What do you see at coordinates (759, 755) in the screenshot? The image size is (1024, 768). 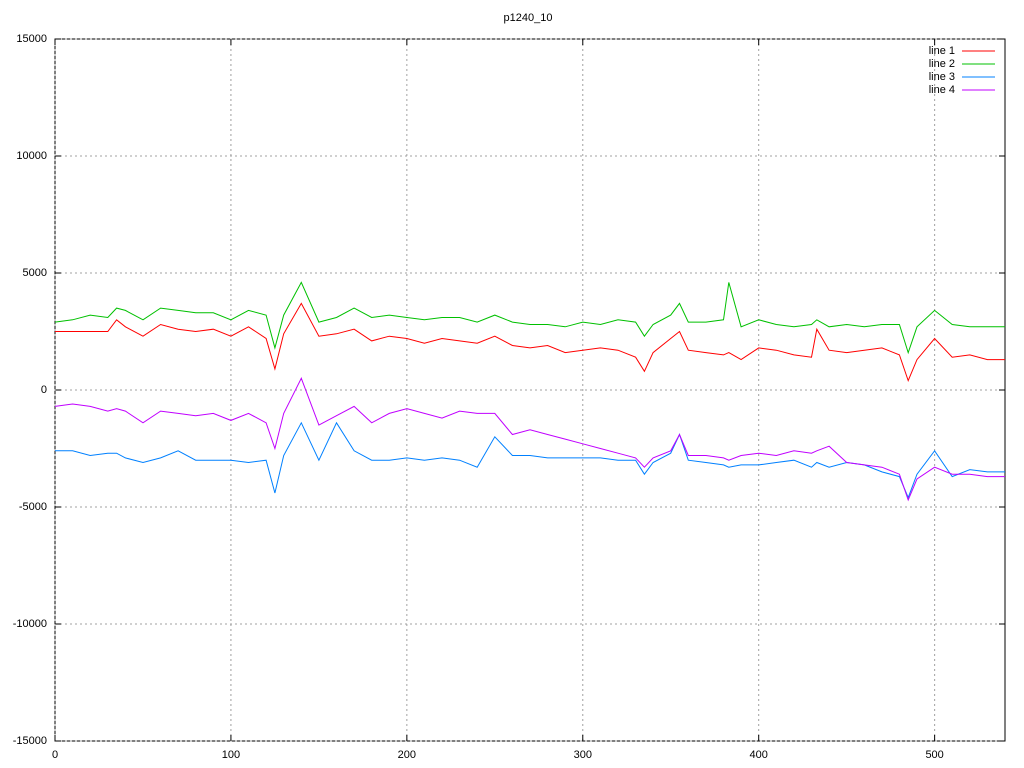 I see `x-tick-label: 400` at bounding box center [759, 755].